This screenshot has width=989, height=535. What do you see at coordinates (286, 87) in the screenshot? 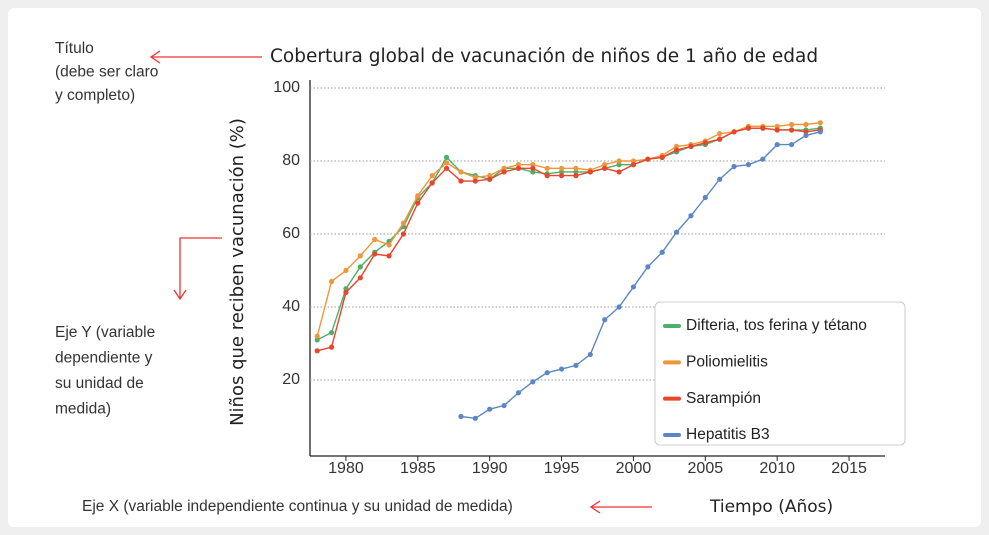
I see `y-tick-label: 100` at bounding box center [286, 87].